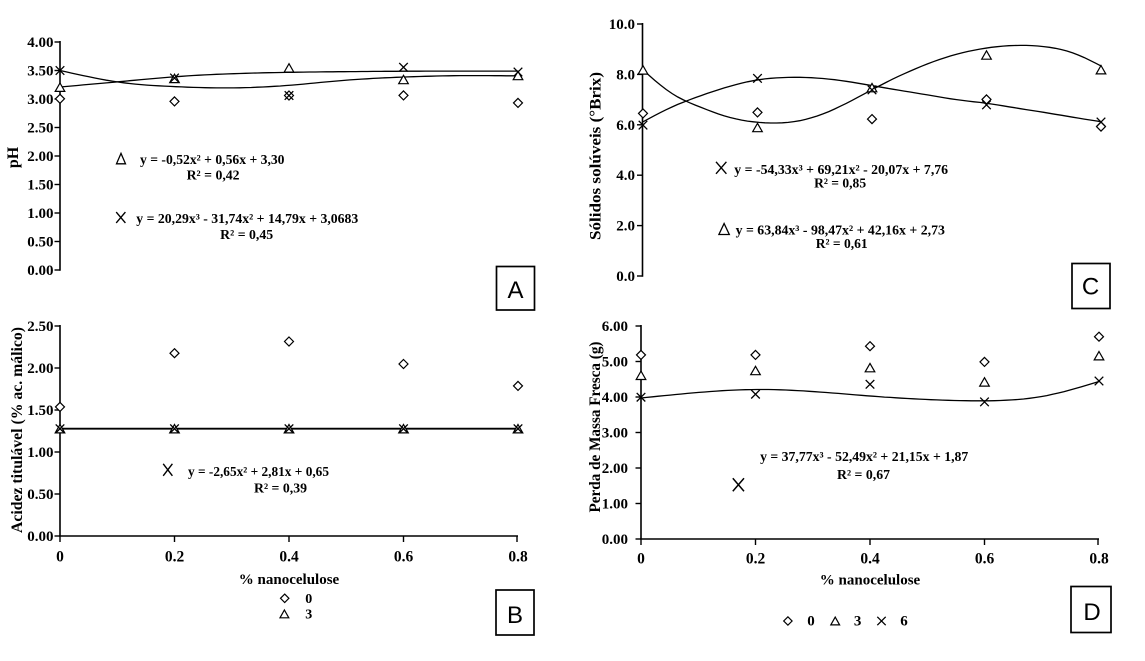 The height and width of the screenshot is (661, 1145). What do you see at coordinates (625, 75) in the screenshot?
I see `svg-text: 8.0` at bounding box center [625, 75].